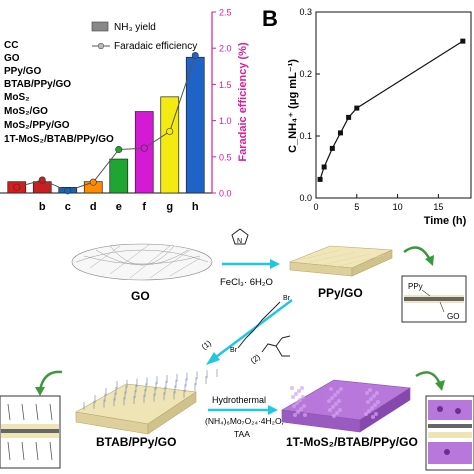 The image size is (474, 474). Describe the element at coordinates (195, 125) in the screenshot. I see `bar-h` at that location.